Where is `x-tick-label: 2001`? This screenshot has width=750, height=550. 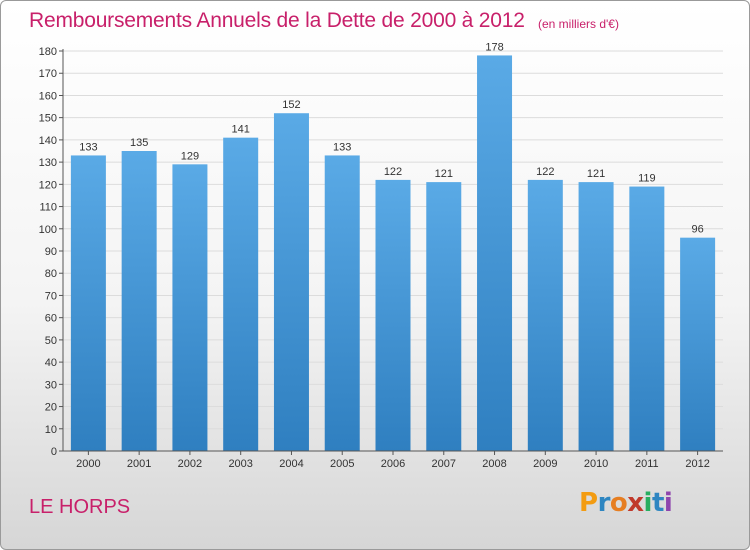
x-tick-label: 2001 is located at coordinates (139, 464).